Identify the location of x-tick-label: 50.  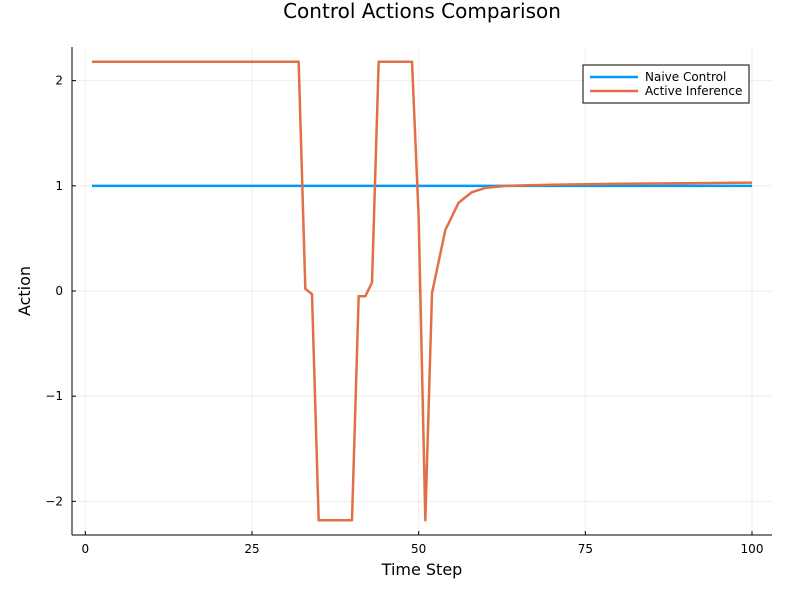
(418, 549).